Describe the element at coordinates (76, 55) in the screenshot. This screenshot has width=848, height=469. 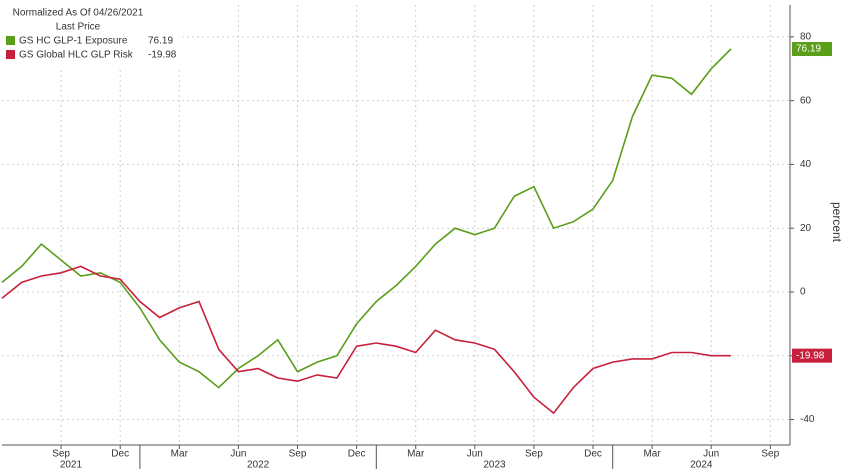
I see `legend-label: GS Global HLC GLP Risk` at that location.